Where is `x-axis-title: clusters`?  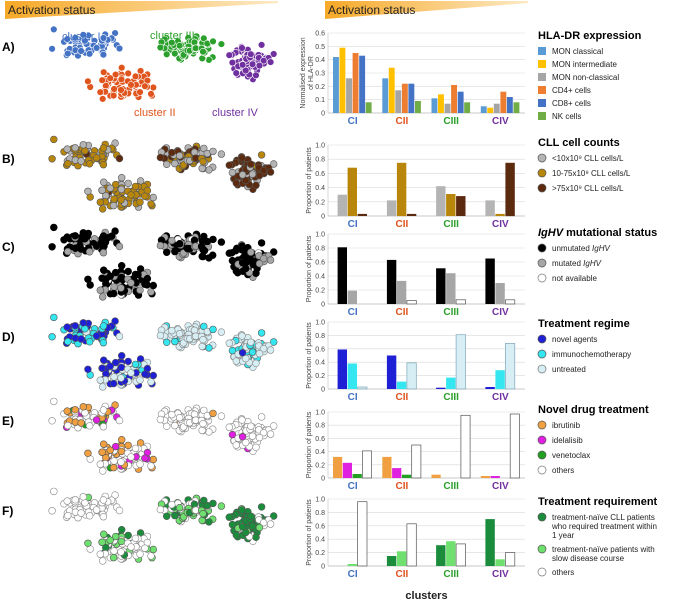
x-axis-title: clusters is located at coordinates (426, 596).